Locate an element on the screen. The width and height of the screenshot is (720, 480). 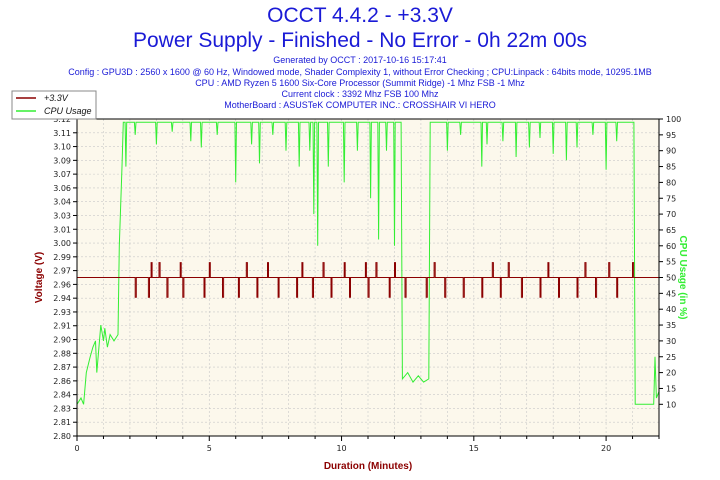
clock-info: Current clock : 3392 Mhz FSB 100 Mhz is located at coordinates (360, 94).